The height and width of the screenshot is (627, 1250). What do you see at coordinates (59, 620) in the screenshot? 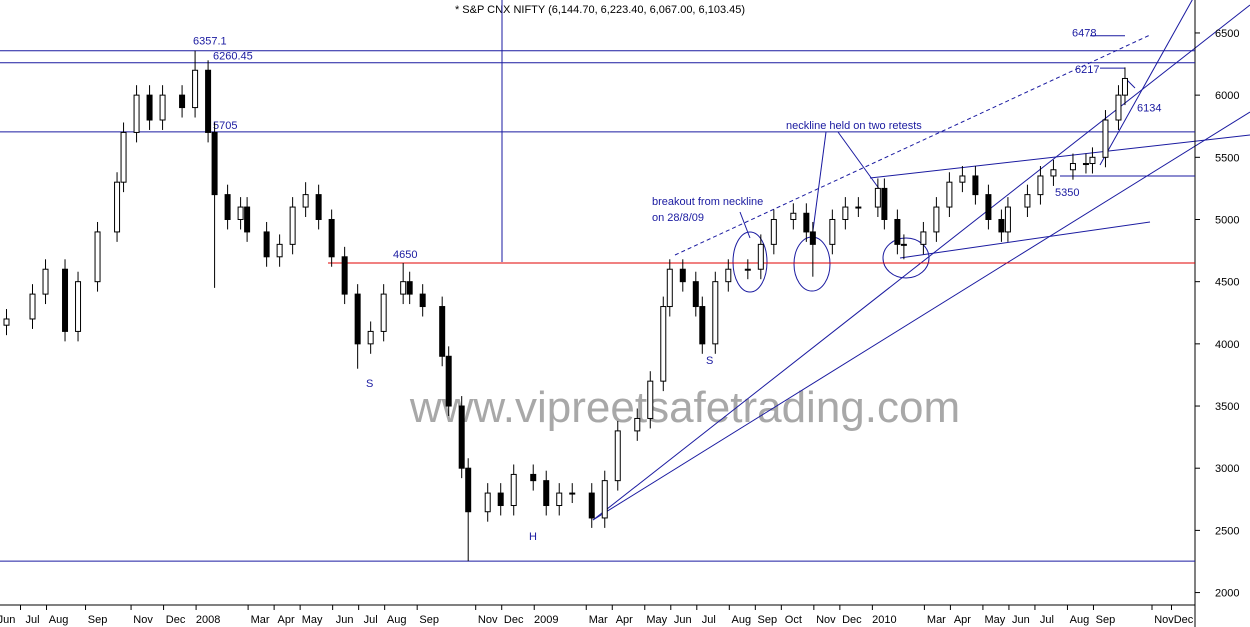
I see `x-tick-label: Aug` at bounding box center [59, 620].